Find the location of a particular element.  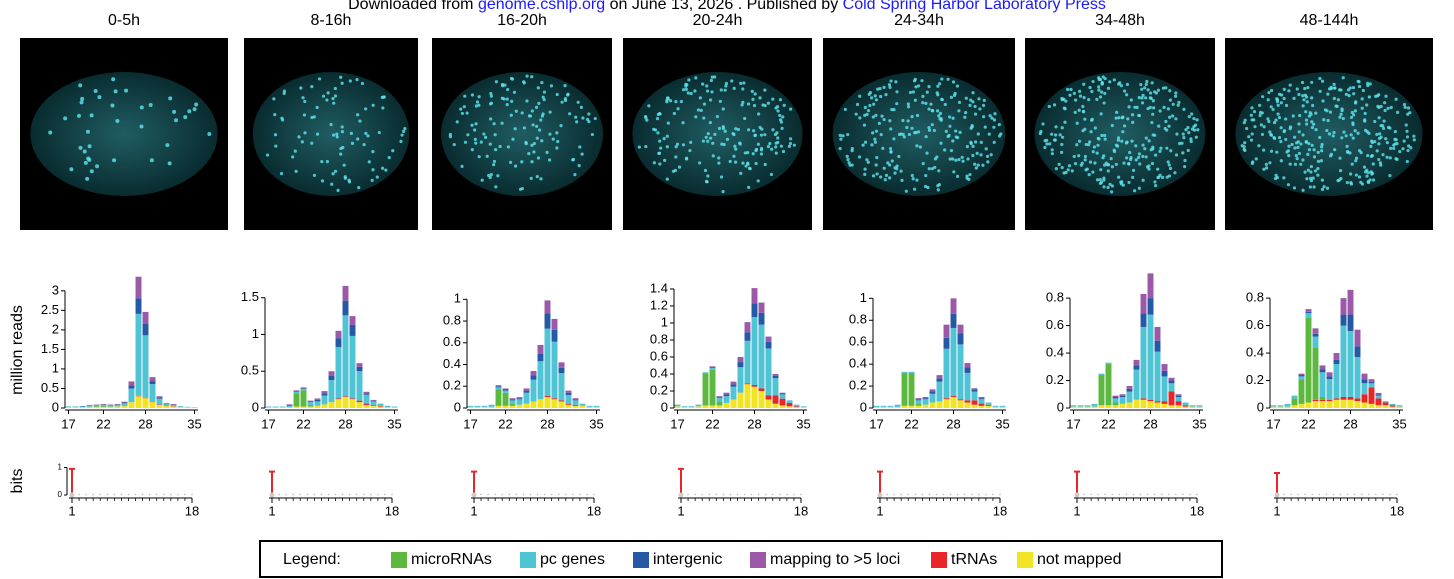

x-tick-label: 35 is located at coordinates (1199, 423).